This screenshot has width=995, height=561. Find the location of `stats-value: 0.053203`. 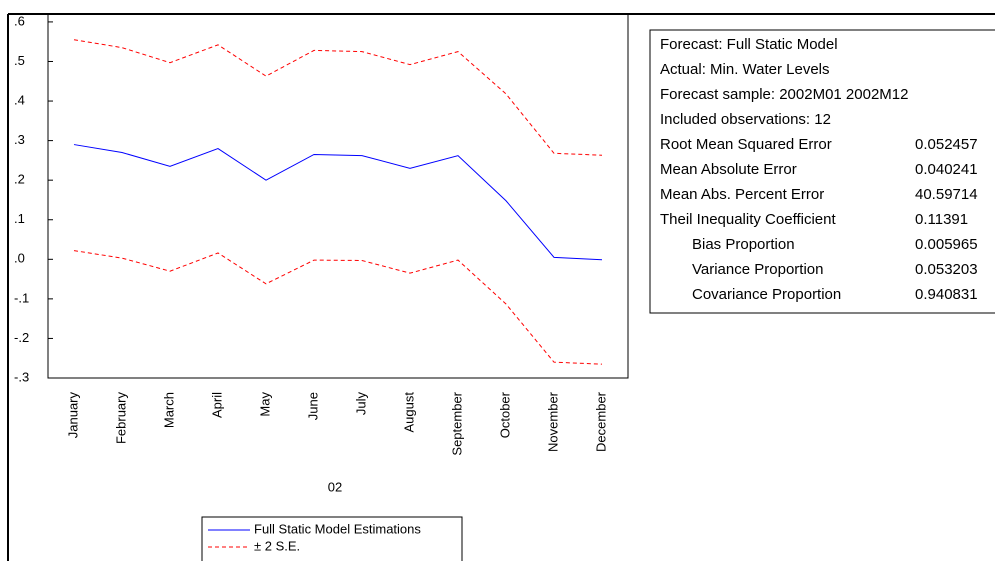

stats-value: 0.053203 is located at coordinates (946, 269).